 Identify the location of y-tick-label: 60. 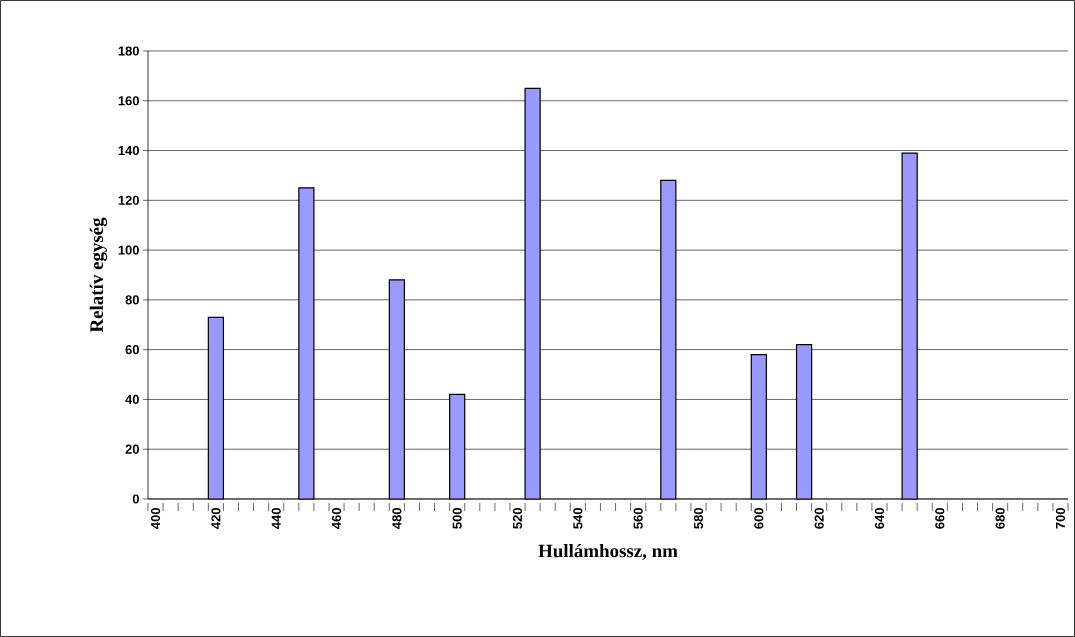
(132, 350).